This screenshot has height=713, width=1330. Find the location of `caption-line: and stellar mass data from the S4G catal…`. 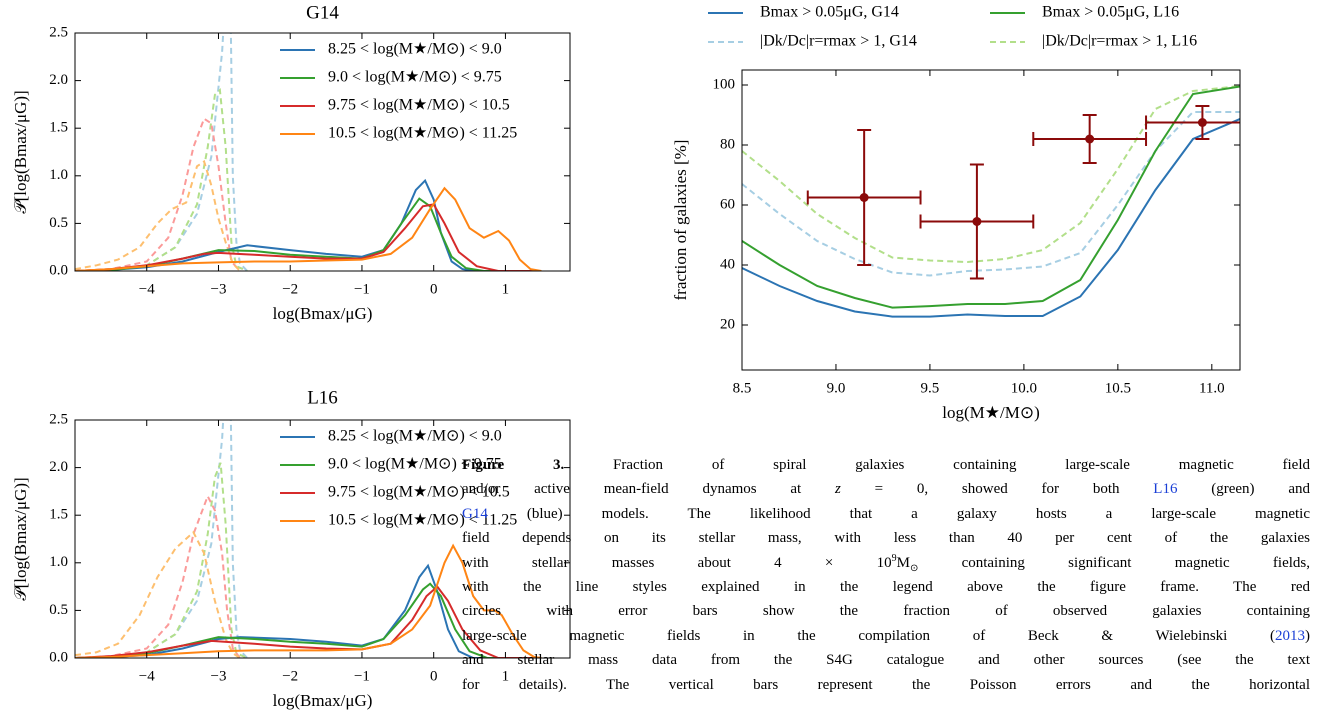

caption-line: and stellar mass data from the S4G catal… is located at coordinates (886, 660).